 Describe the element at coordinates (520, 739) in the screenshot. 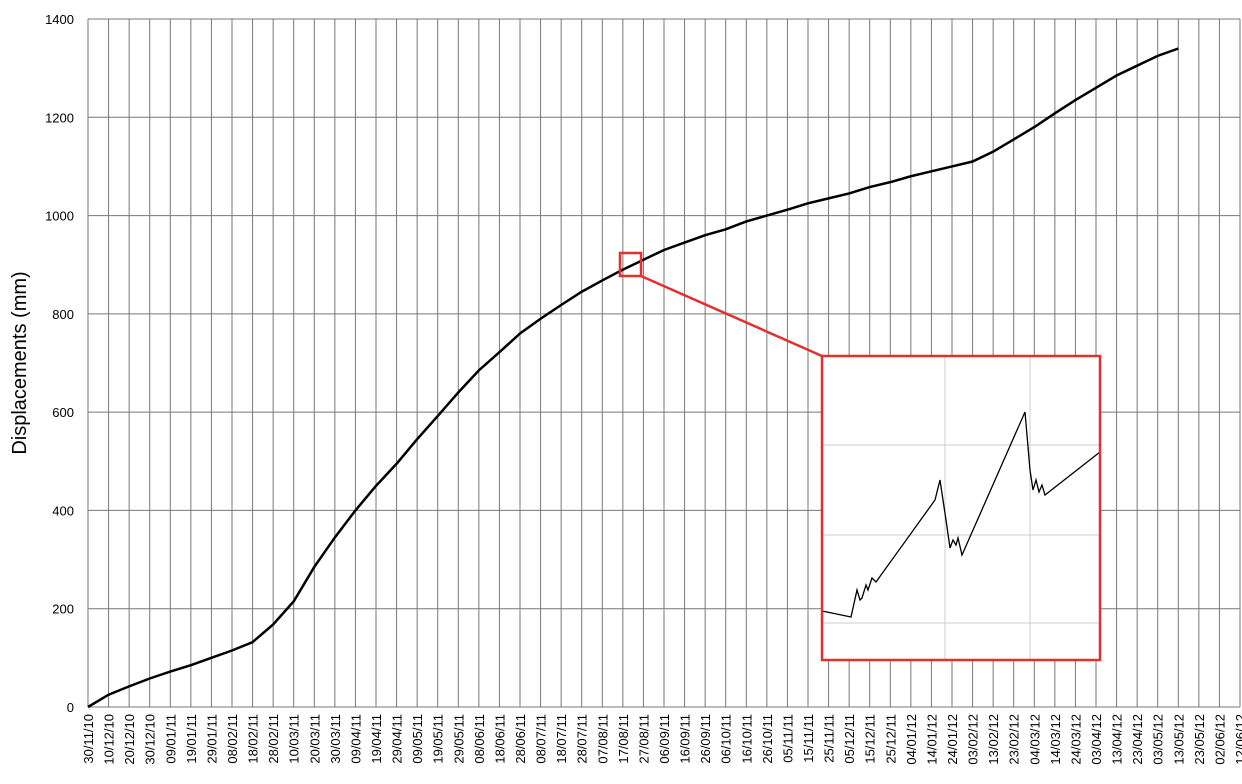

I see `x-tick-label: 28/06/11` at that location.